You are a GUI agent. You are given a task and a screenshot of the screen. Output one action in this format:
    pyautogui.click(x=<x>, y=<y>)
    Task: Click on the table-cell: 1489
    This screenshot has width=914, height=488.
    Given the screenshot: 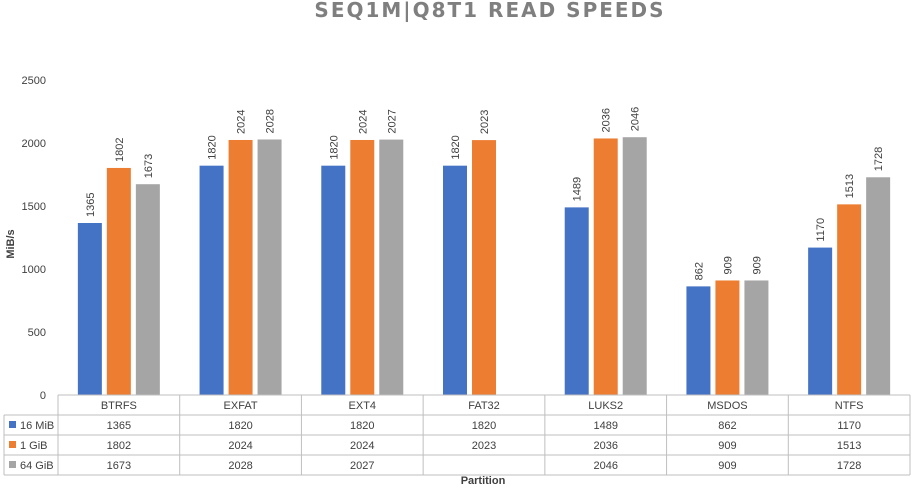 What is the action you would take?
    pyautogui.click(x=605, y=426)
    